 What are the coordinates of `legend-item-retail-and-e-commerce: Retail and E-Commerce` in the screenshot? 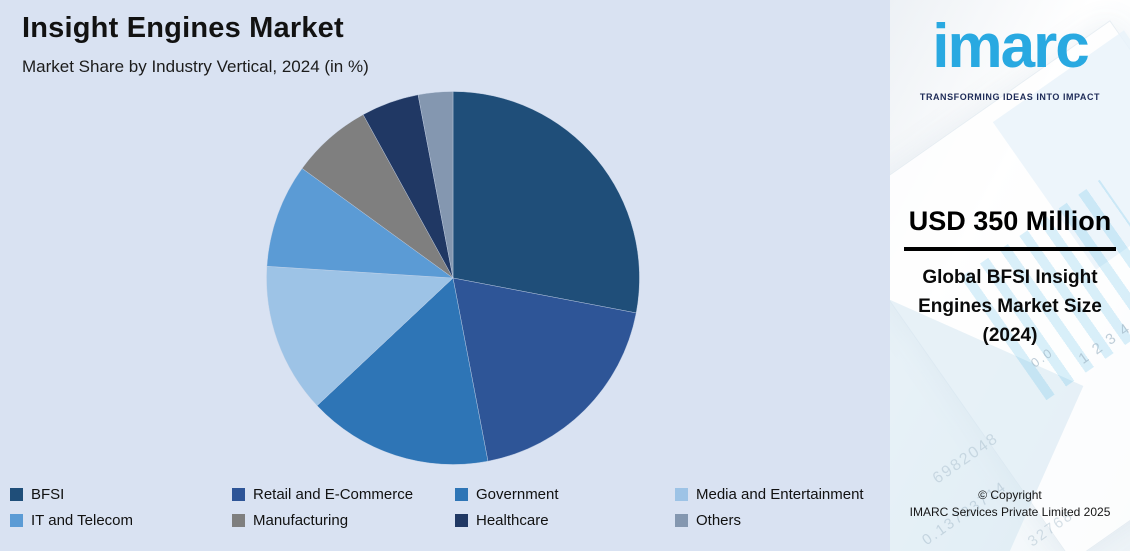 It's located at (343, 494).